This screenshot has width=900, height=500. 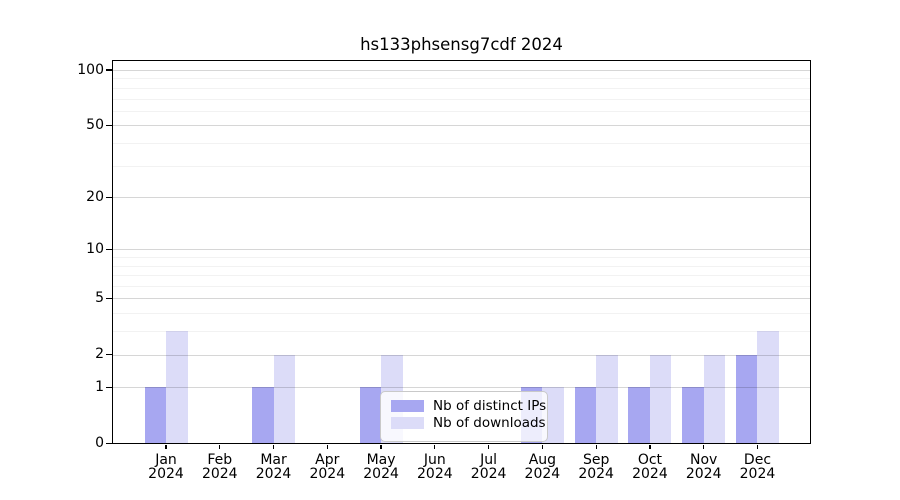 I want to click on x-tick-label: Jun 2024, so click(x=435, y=466).